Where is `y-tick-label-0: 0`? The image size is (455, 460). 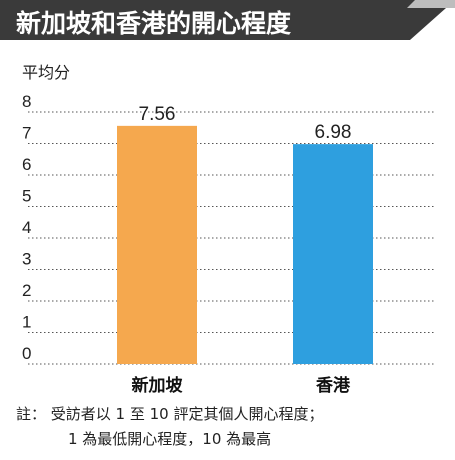
y-tick-label-0: 0 is located at coordinates (26, 353).